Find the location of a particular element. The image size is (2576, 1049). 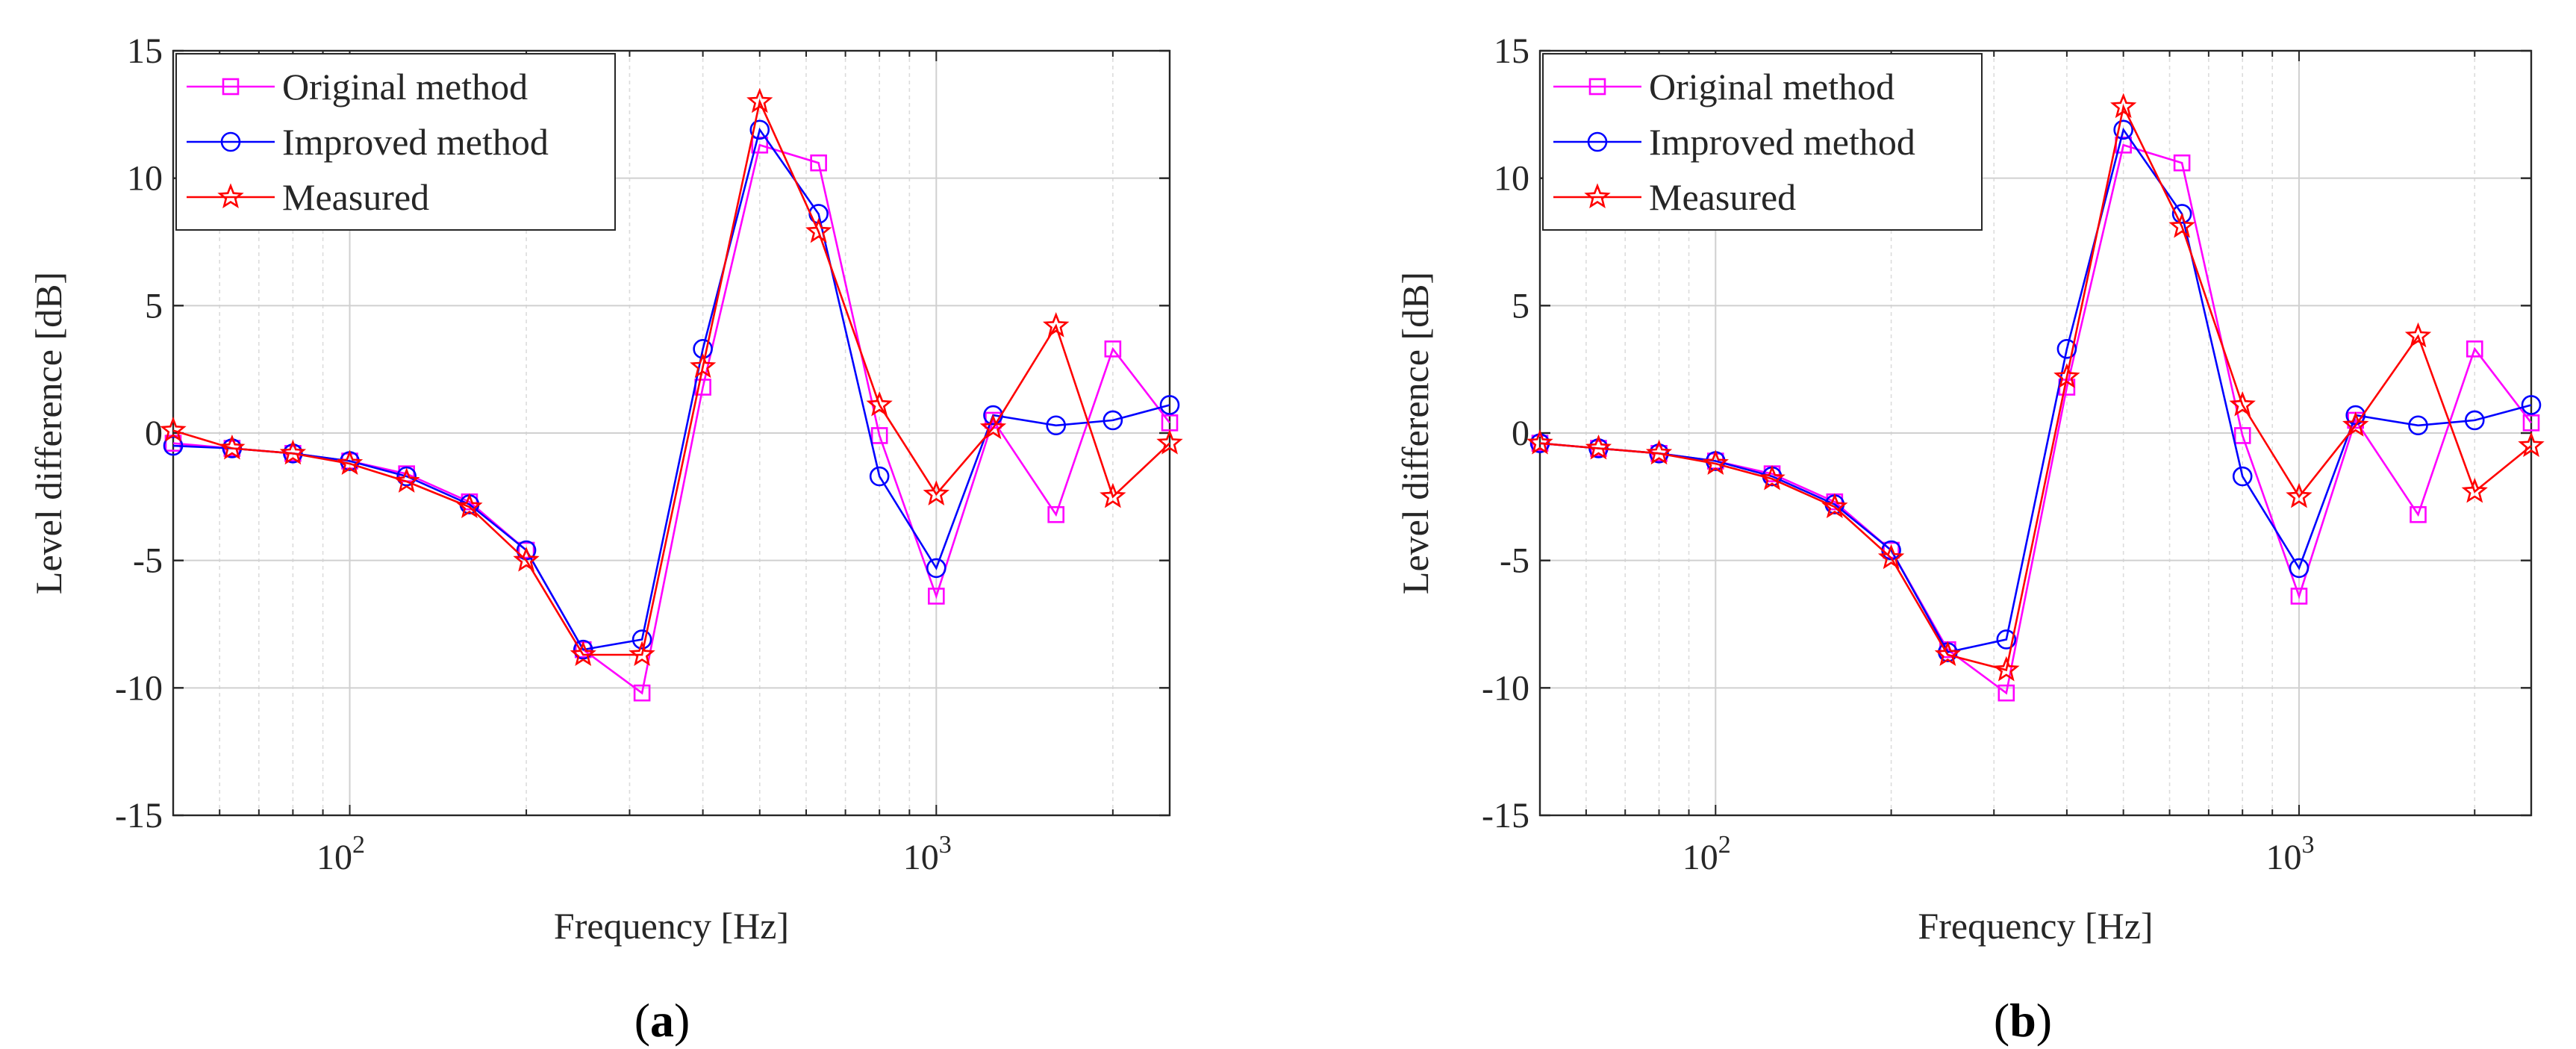

x-axis-label: Frequency [Hz] is located at coordinates (671, 926).